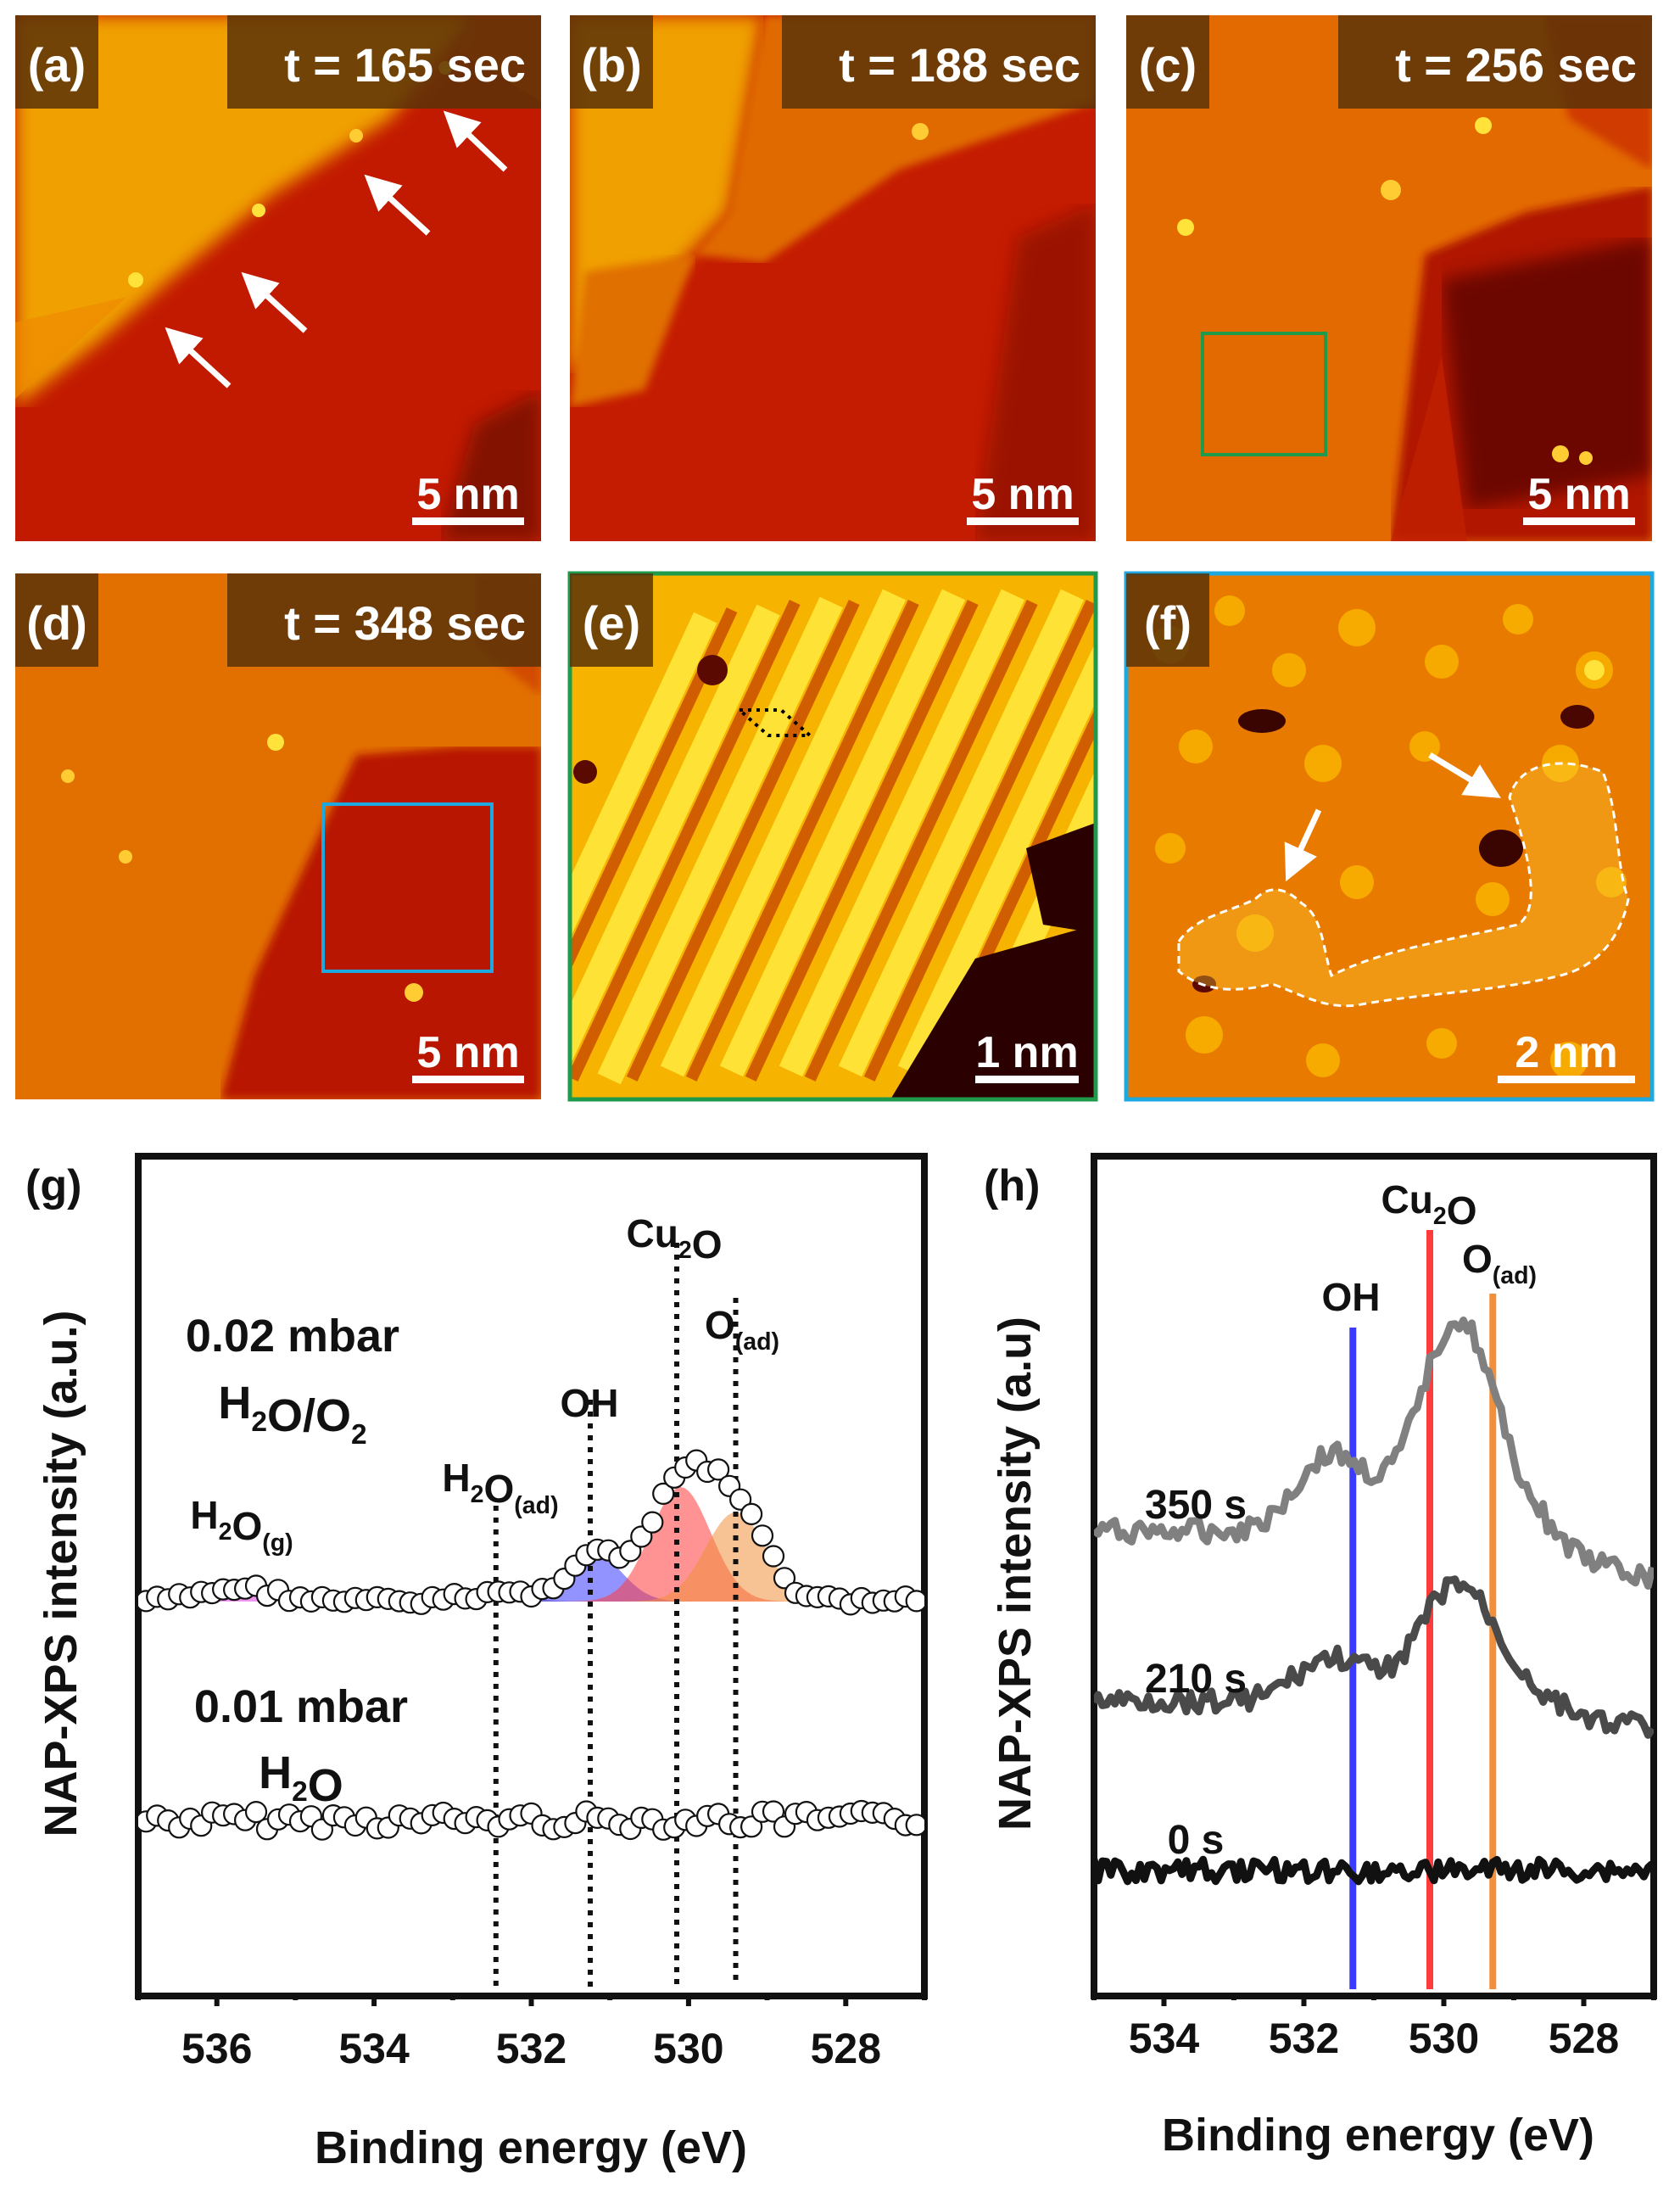  I want to click on panel-label: (a), so click(57, 65).